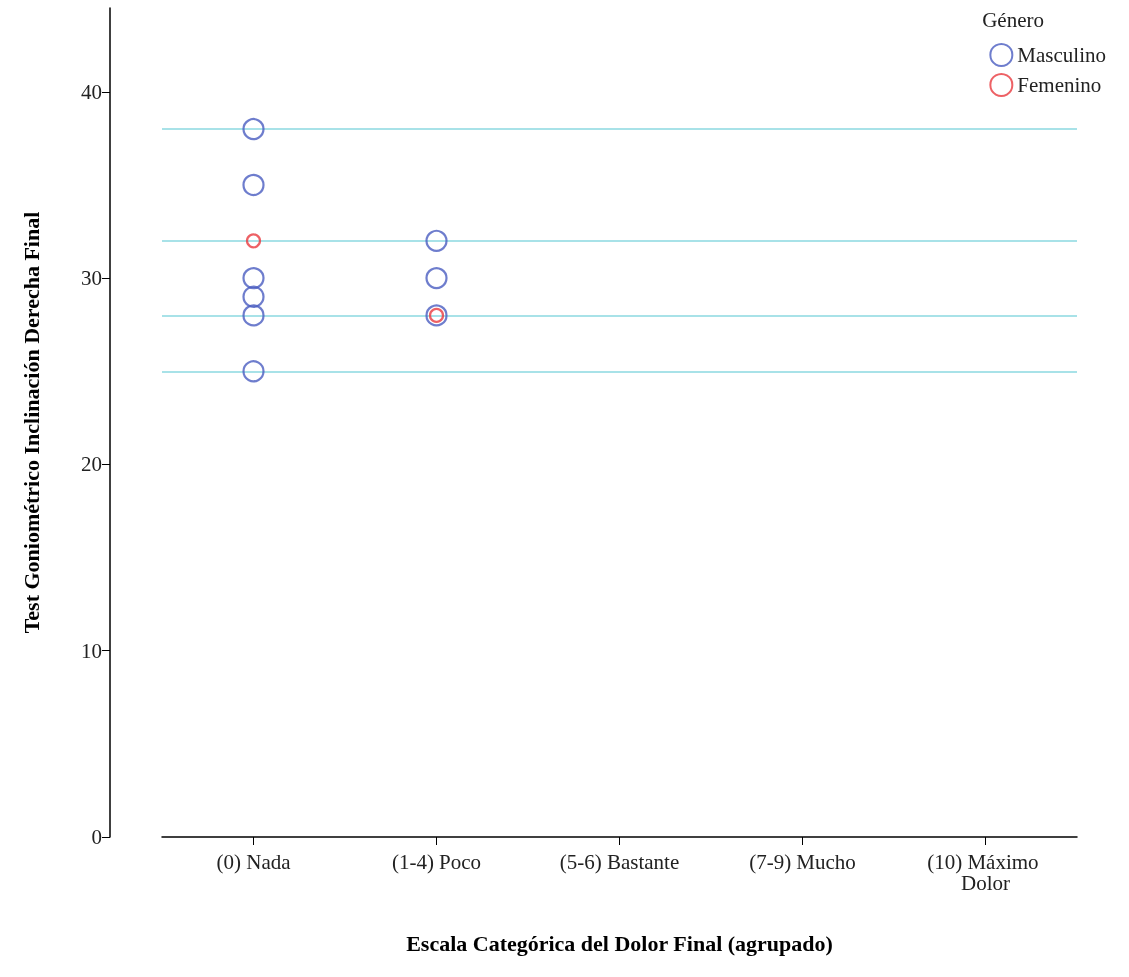 The height and width of the screenshot is (977, 1129). What do you see at coordinates (802, 861) in the screenshot?
I see `x-tick-label: (7-9) Mucho` at bounding box center [802, 861].